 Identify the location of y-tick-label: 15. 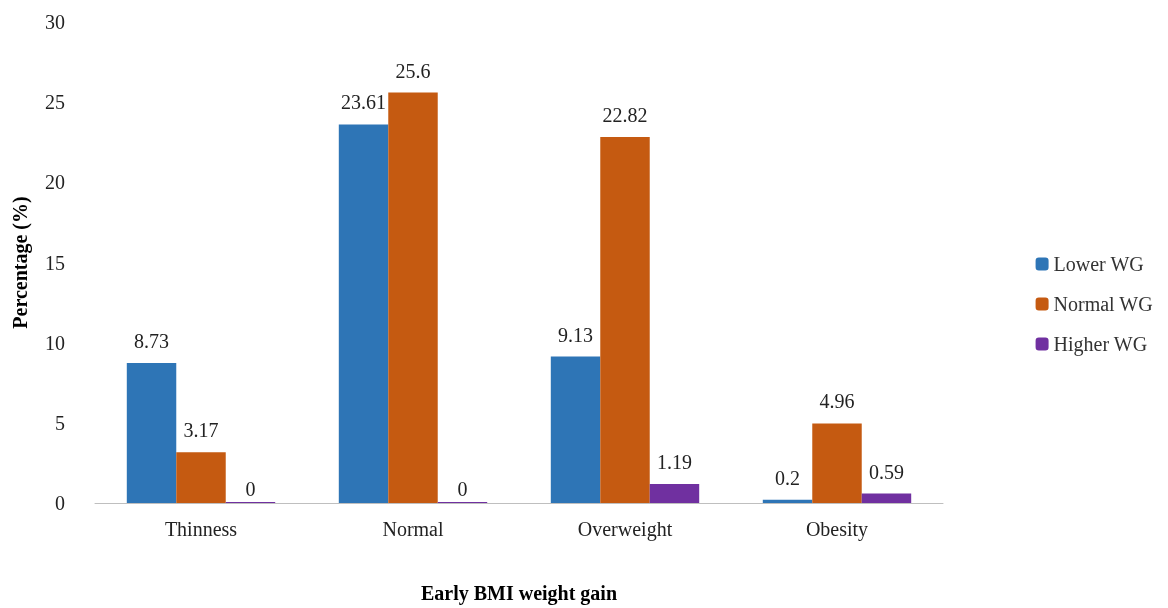
(55, 262).